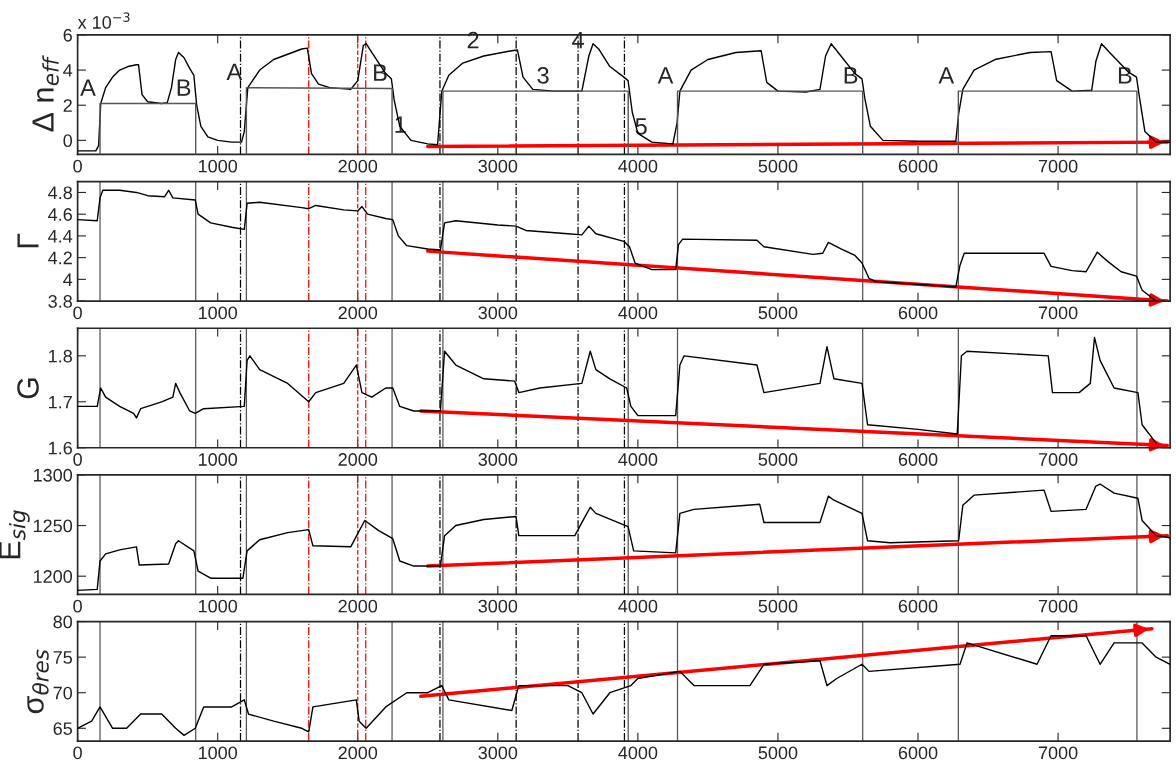  Describe the element at coordinates (67, 35) in the screenshot. I see `y-tick-label: 6` at that location.